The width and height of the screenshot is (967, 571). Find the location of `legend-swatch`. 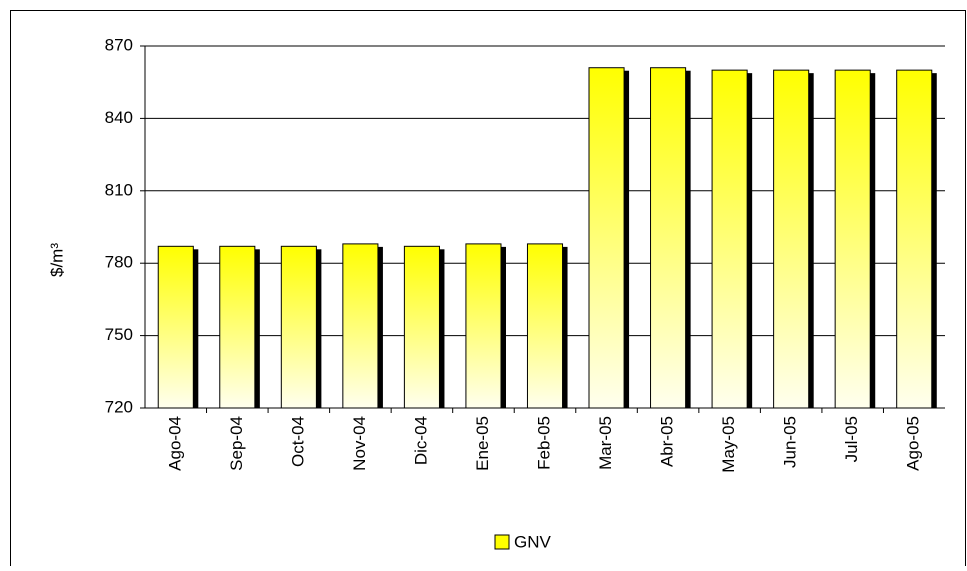

legend-swatch is located at coordinates (502, 542).